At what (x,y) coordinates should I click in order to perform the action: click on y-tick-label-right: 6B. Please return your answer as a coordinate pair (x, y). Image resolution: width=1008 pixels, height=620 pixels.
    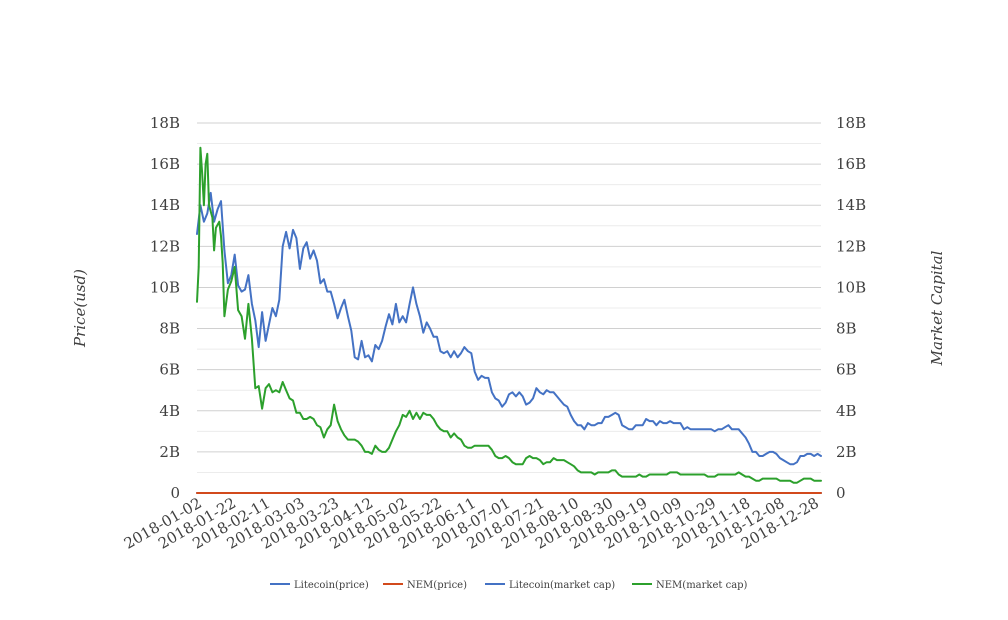
    Looking at the image, I should click on (846, 370).